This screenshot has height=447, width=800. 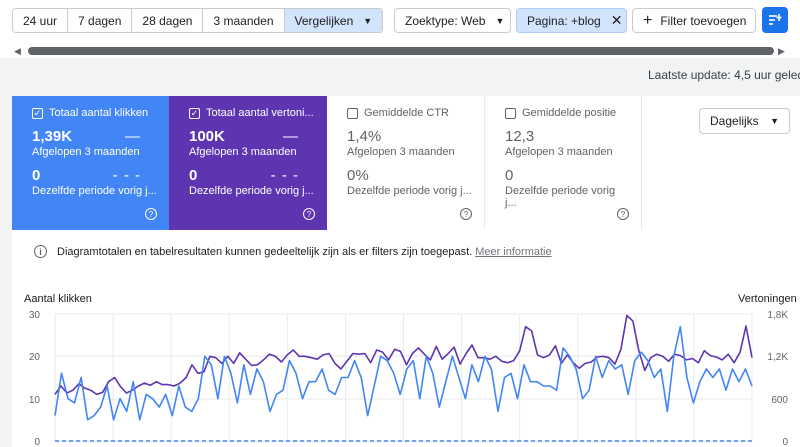 What do you see at coordinates (52, 136) in the screenshot?
I see `metric-value: 1,39K` at bounding box center [52, 136].